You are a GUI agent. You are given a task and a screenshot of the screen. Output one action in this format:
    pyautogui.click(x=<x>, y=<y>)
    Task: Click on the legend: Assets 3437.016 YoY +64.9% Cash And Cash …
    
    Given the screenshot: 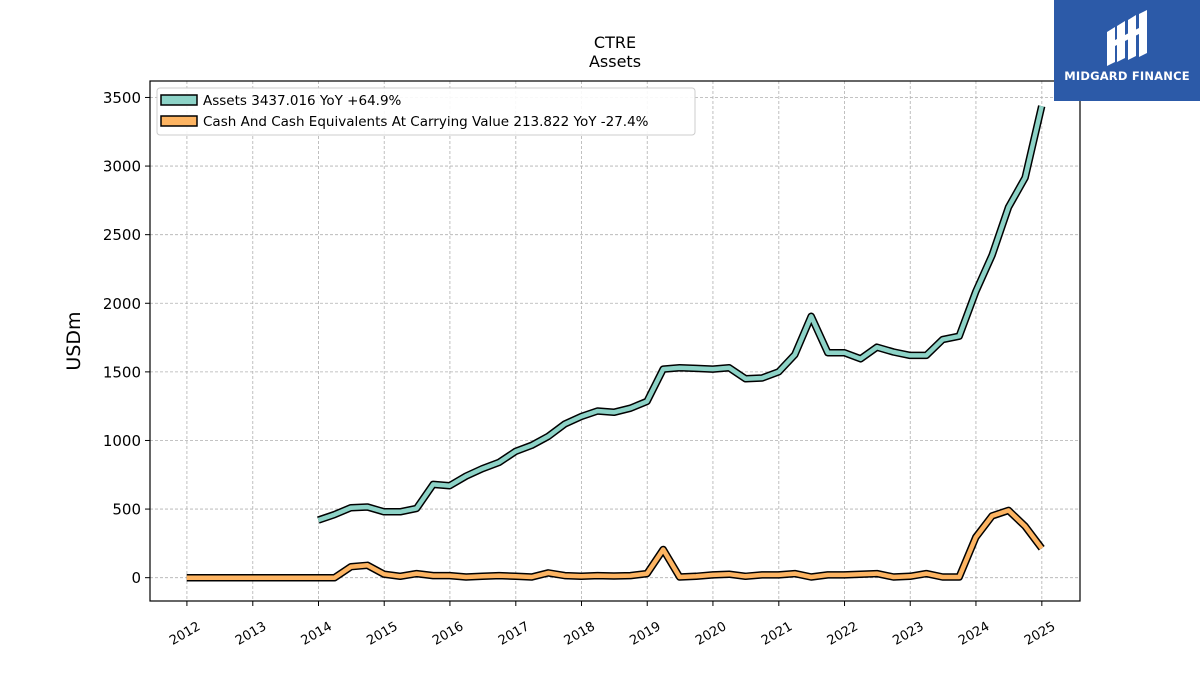 What is the action you would take?
    pyautogui.click(x=426, y=111)
    